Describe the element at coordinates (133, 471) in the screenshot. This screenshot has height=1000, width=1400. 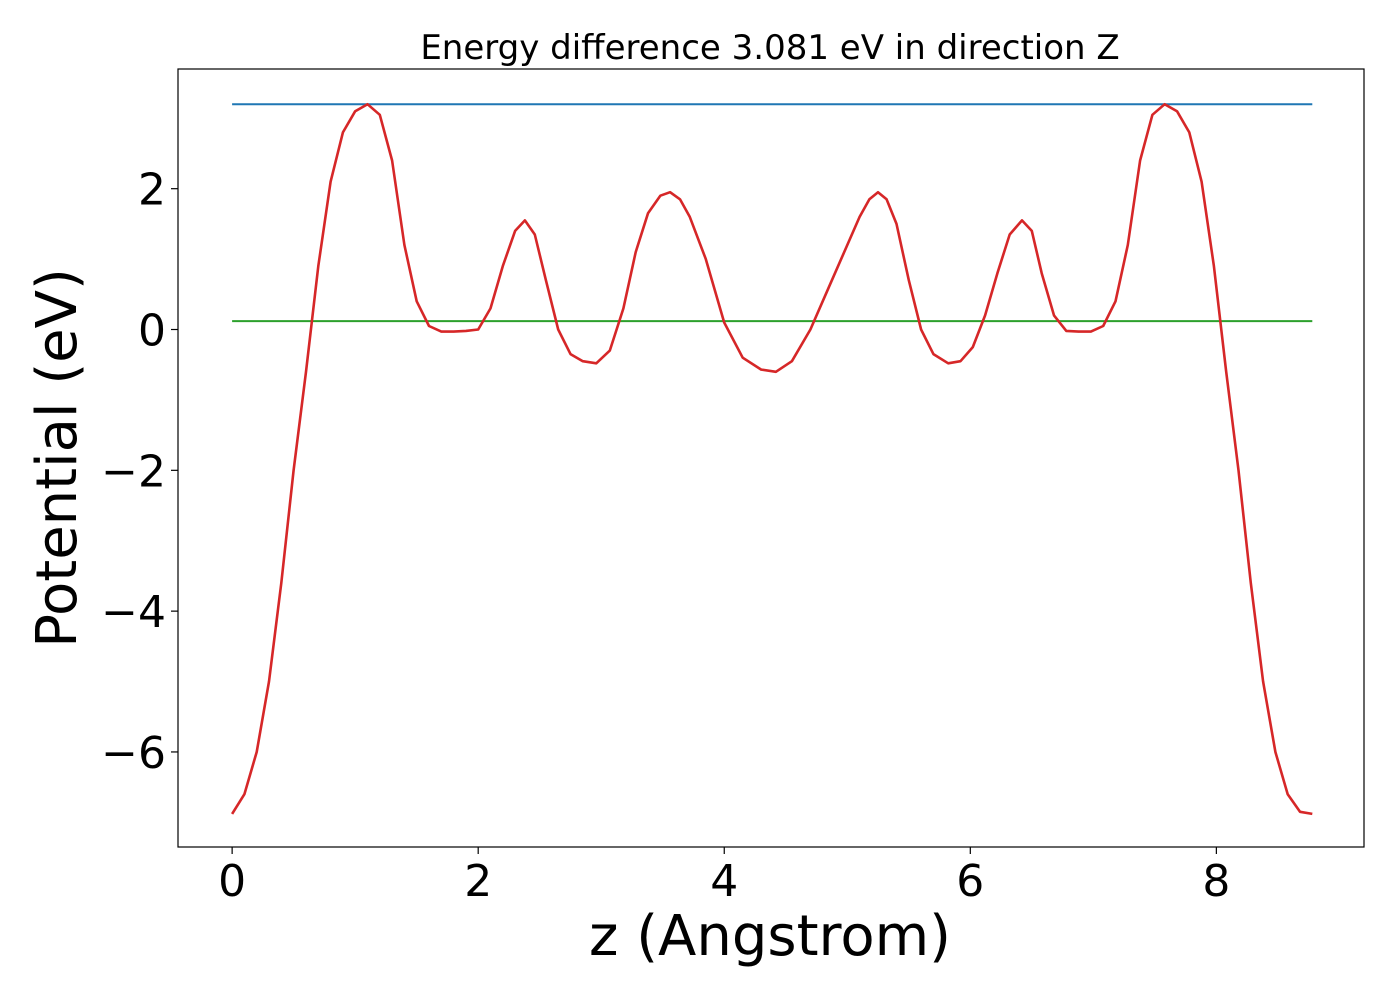
I see `y-tick-label: −2` at that location.